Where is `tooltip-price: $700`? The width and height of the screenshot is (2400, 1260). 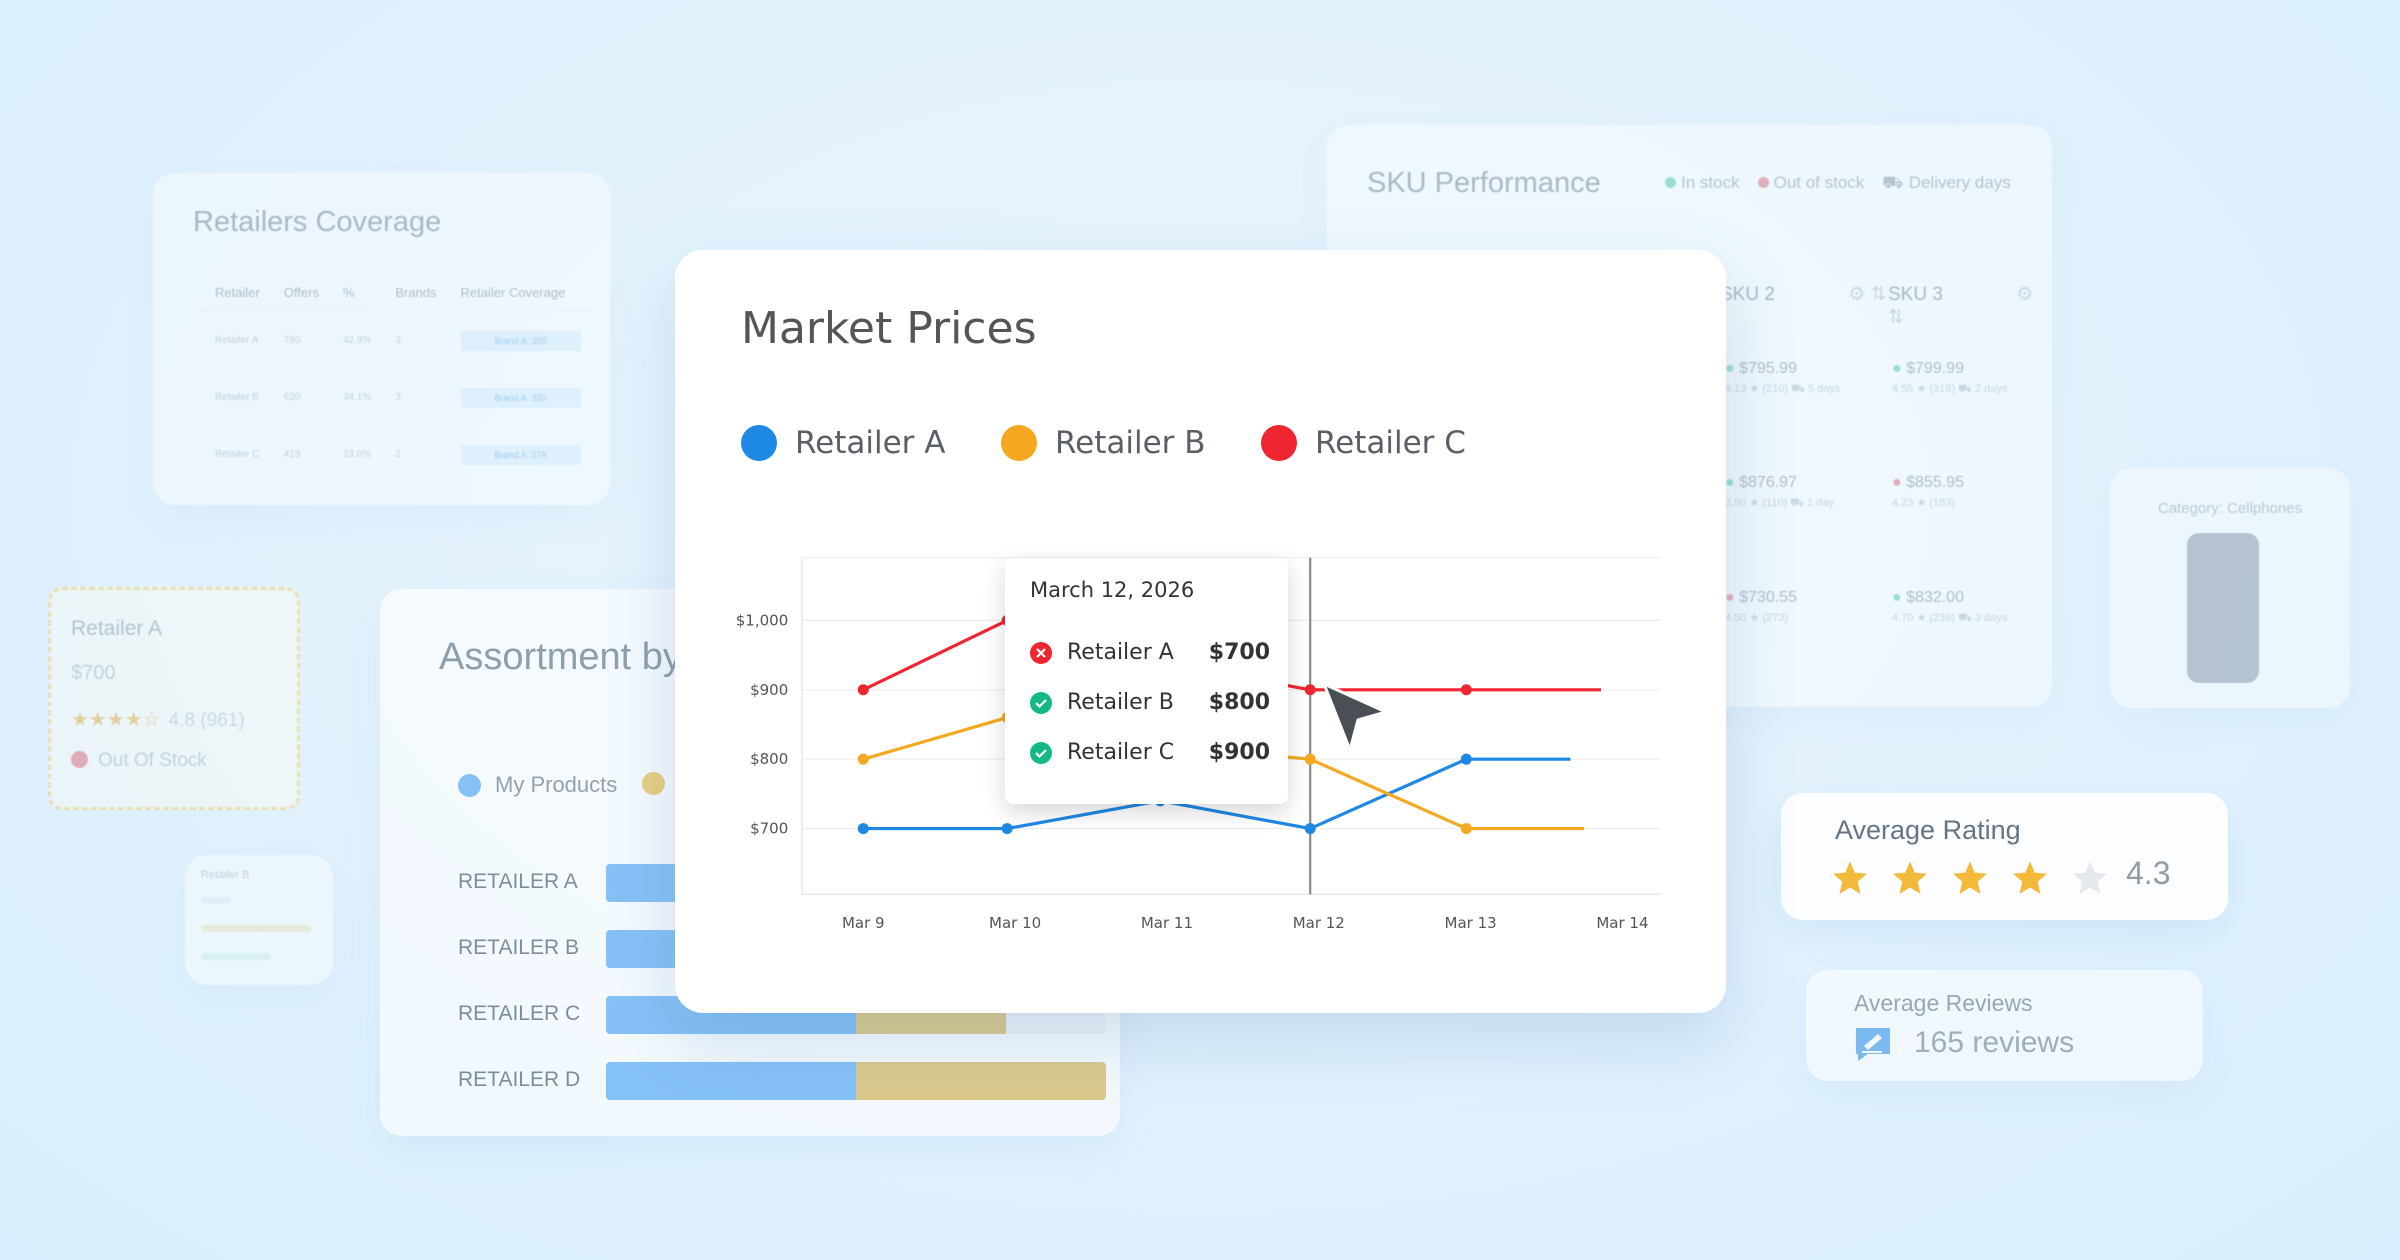 tooltip-price: $700 is located at coordinates (1239, 652).